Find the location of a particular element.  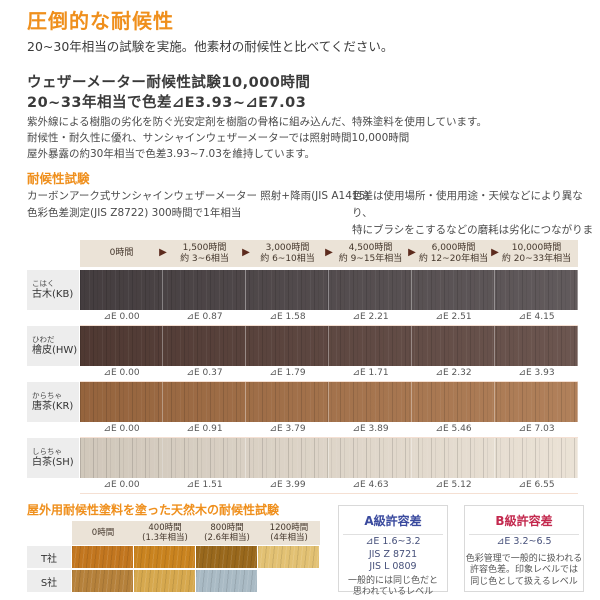

bottom-col-header-0h: 0時間 is located at coordinates (103, 533).